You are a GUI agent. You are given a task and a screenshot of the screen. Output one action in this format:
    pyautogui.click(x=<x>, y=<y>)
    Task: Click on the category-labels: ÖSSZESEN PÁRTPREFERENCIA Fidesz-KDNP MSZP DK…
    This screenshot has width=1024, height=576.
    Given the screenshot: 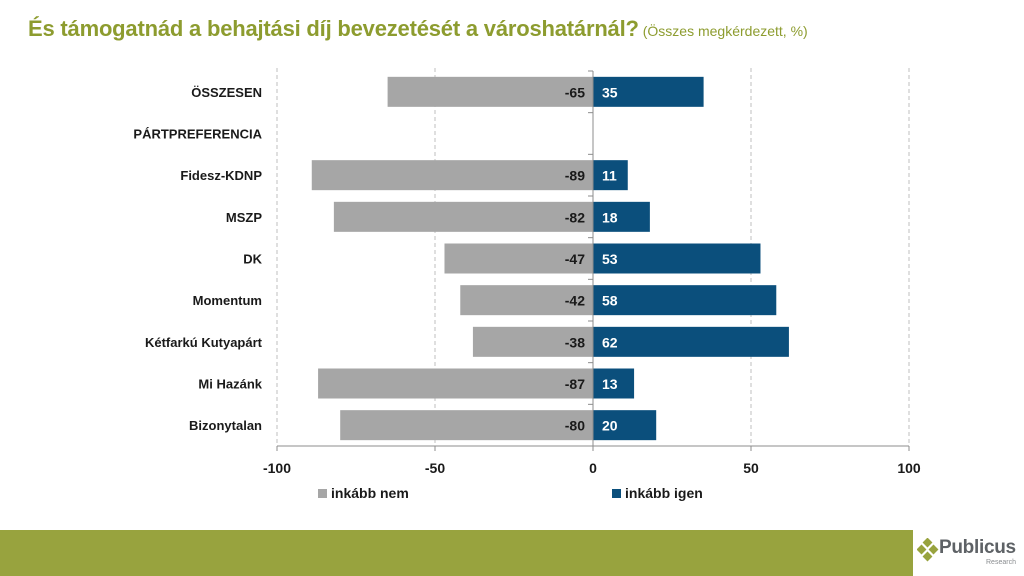 What is the action you would take?
    pyautogui.click(x=197, y=259)
    